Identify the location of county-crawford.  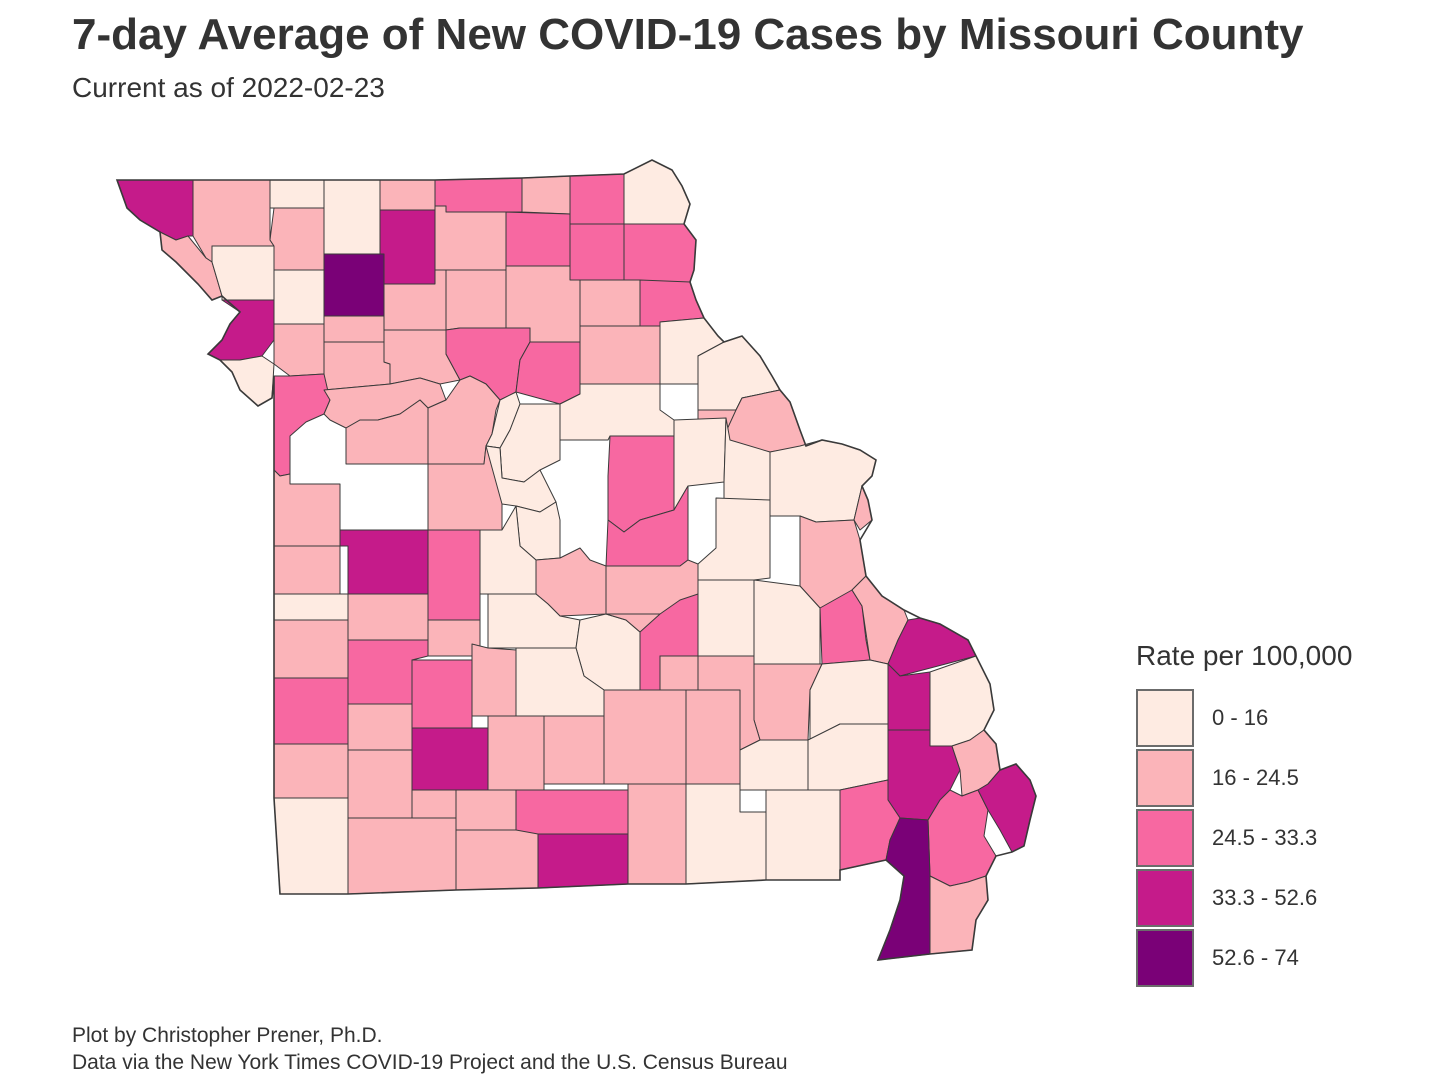
(726, 618).